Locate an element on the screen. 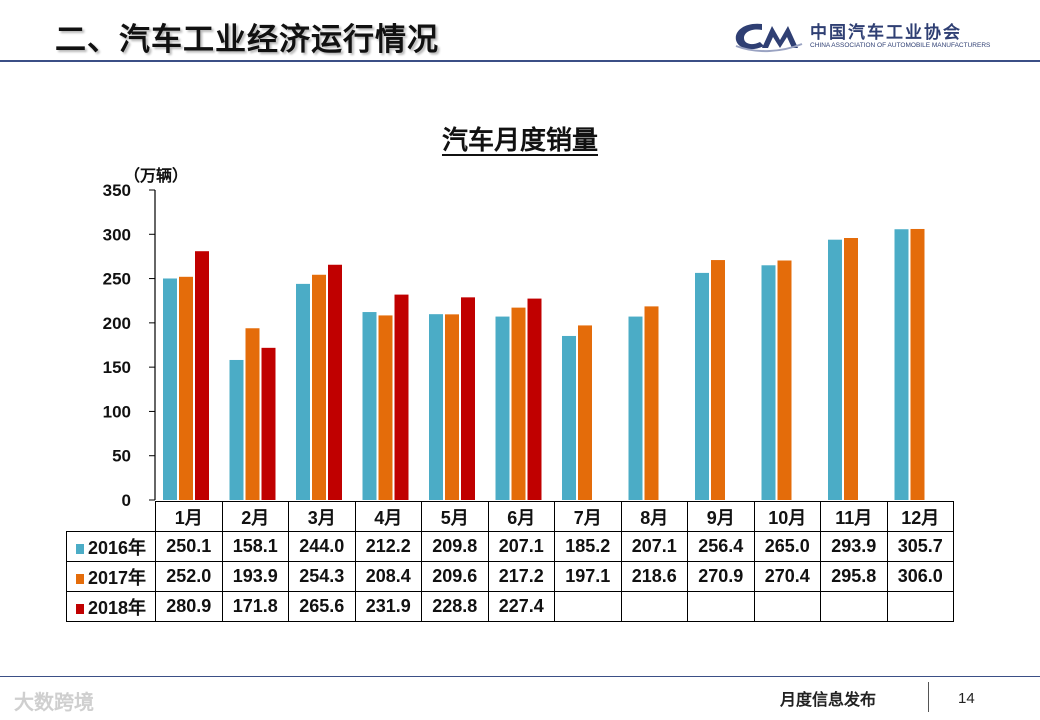  legend-label: 2016年 is located at coordinates (117, 547).